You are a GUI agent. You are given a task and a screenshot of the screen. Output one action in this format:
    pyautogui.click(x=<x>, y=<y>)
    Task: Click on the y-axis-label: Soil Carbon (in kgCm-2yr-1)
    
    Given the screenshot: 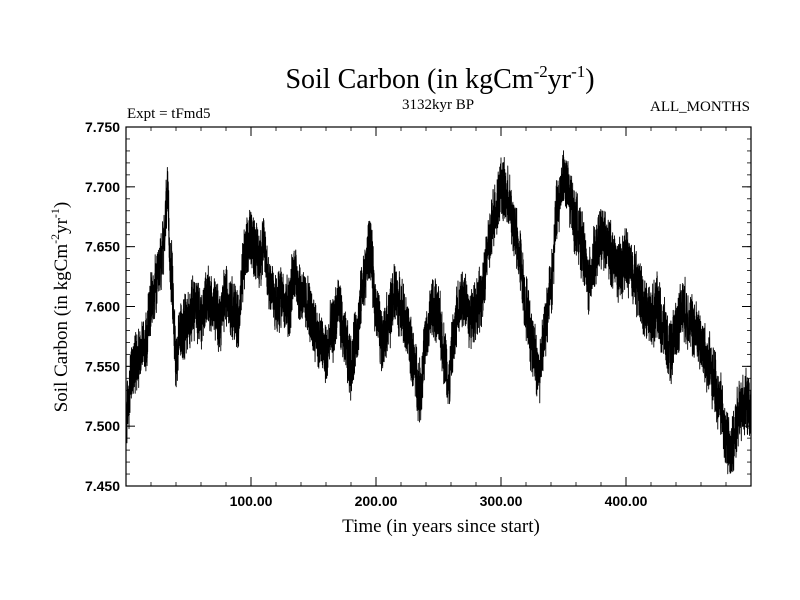 What is the action you would take?
    pyautogui.click(x=60, y=307)
    